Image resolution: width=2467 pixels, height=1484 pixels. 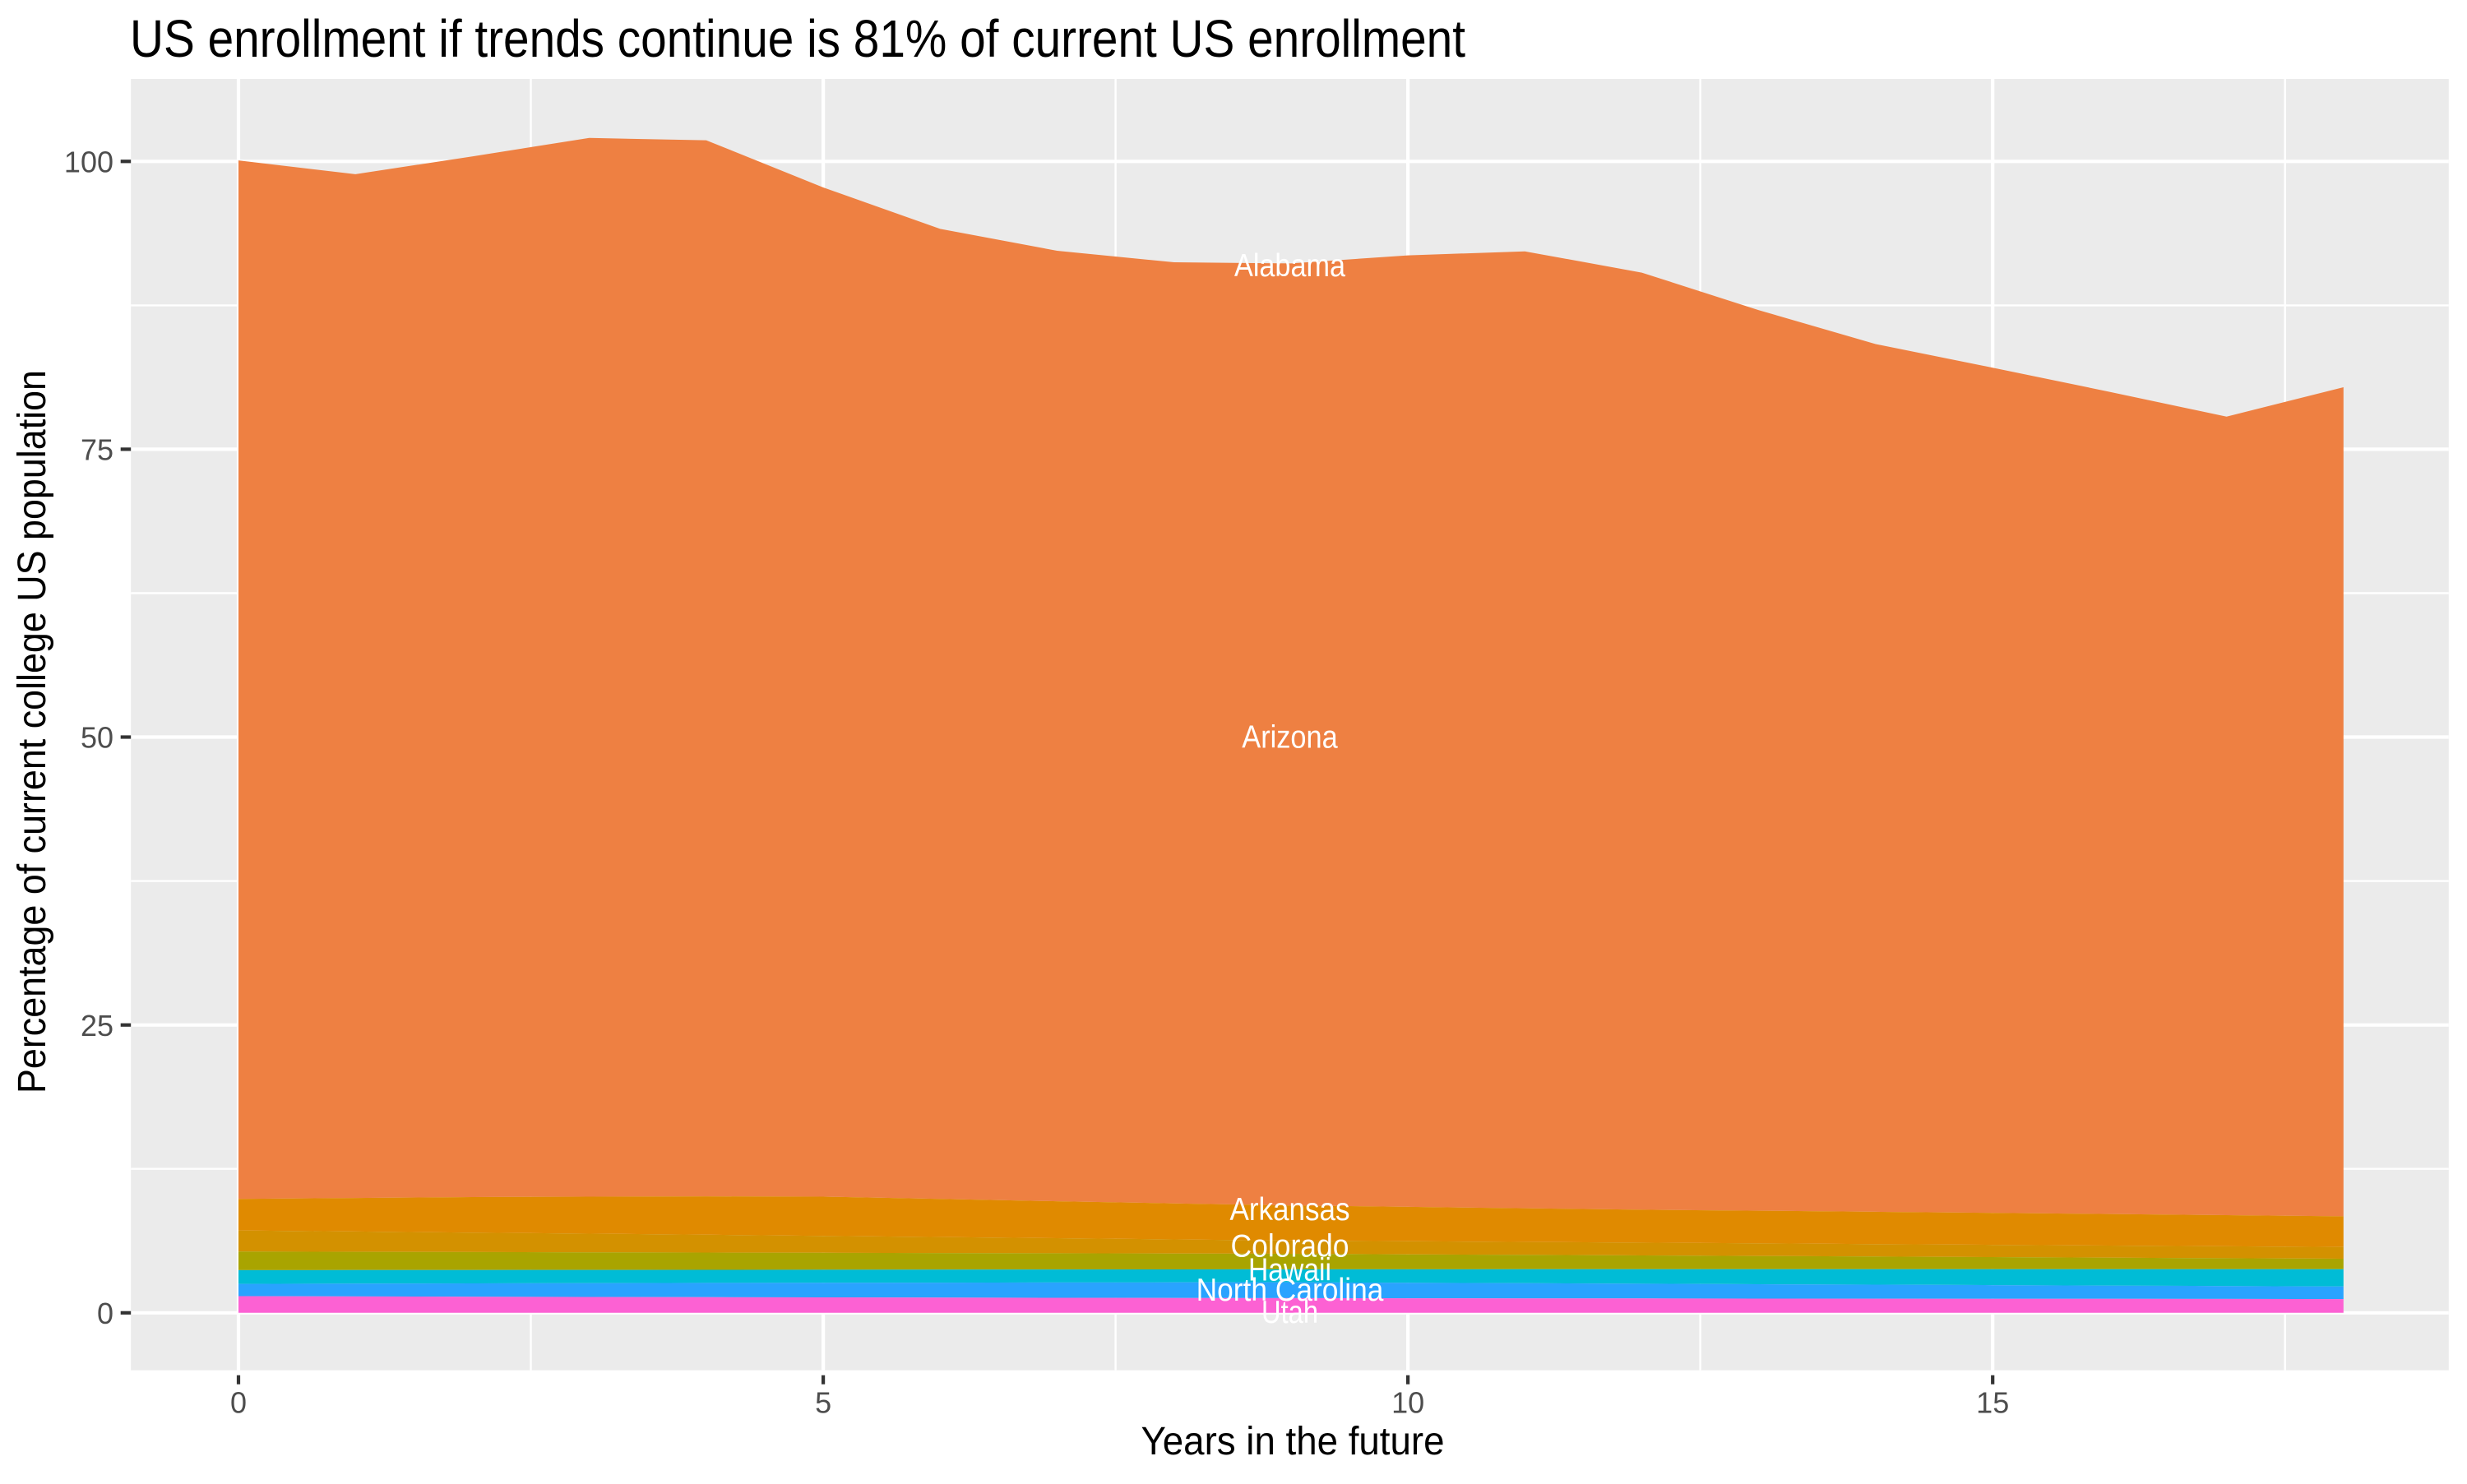 What do you see at coordinates (1289, 266) in the screenshot?
I see `svg-text: Alabama` at bounding box center [1289, 266].